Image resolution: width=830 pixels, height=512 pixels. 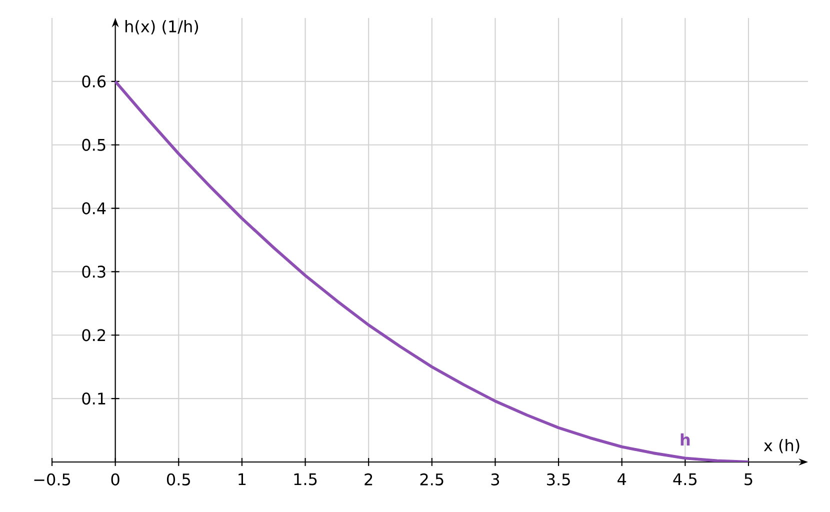 I want to click on x-tick-label: 3.5, so click(x=558, y=479).